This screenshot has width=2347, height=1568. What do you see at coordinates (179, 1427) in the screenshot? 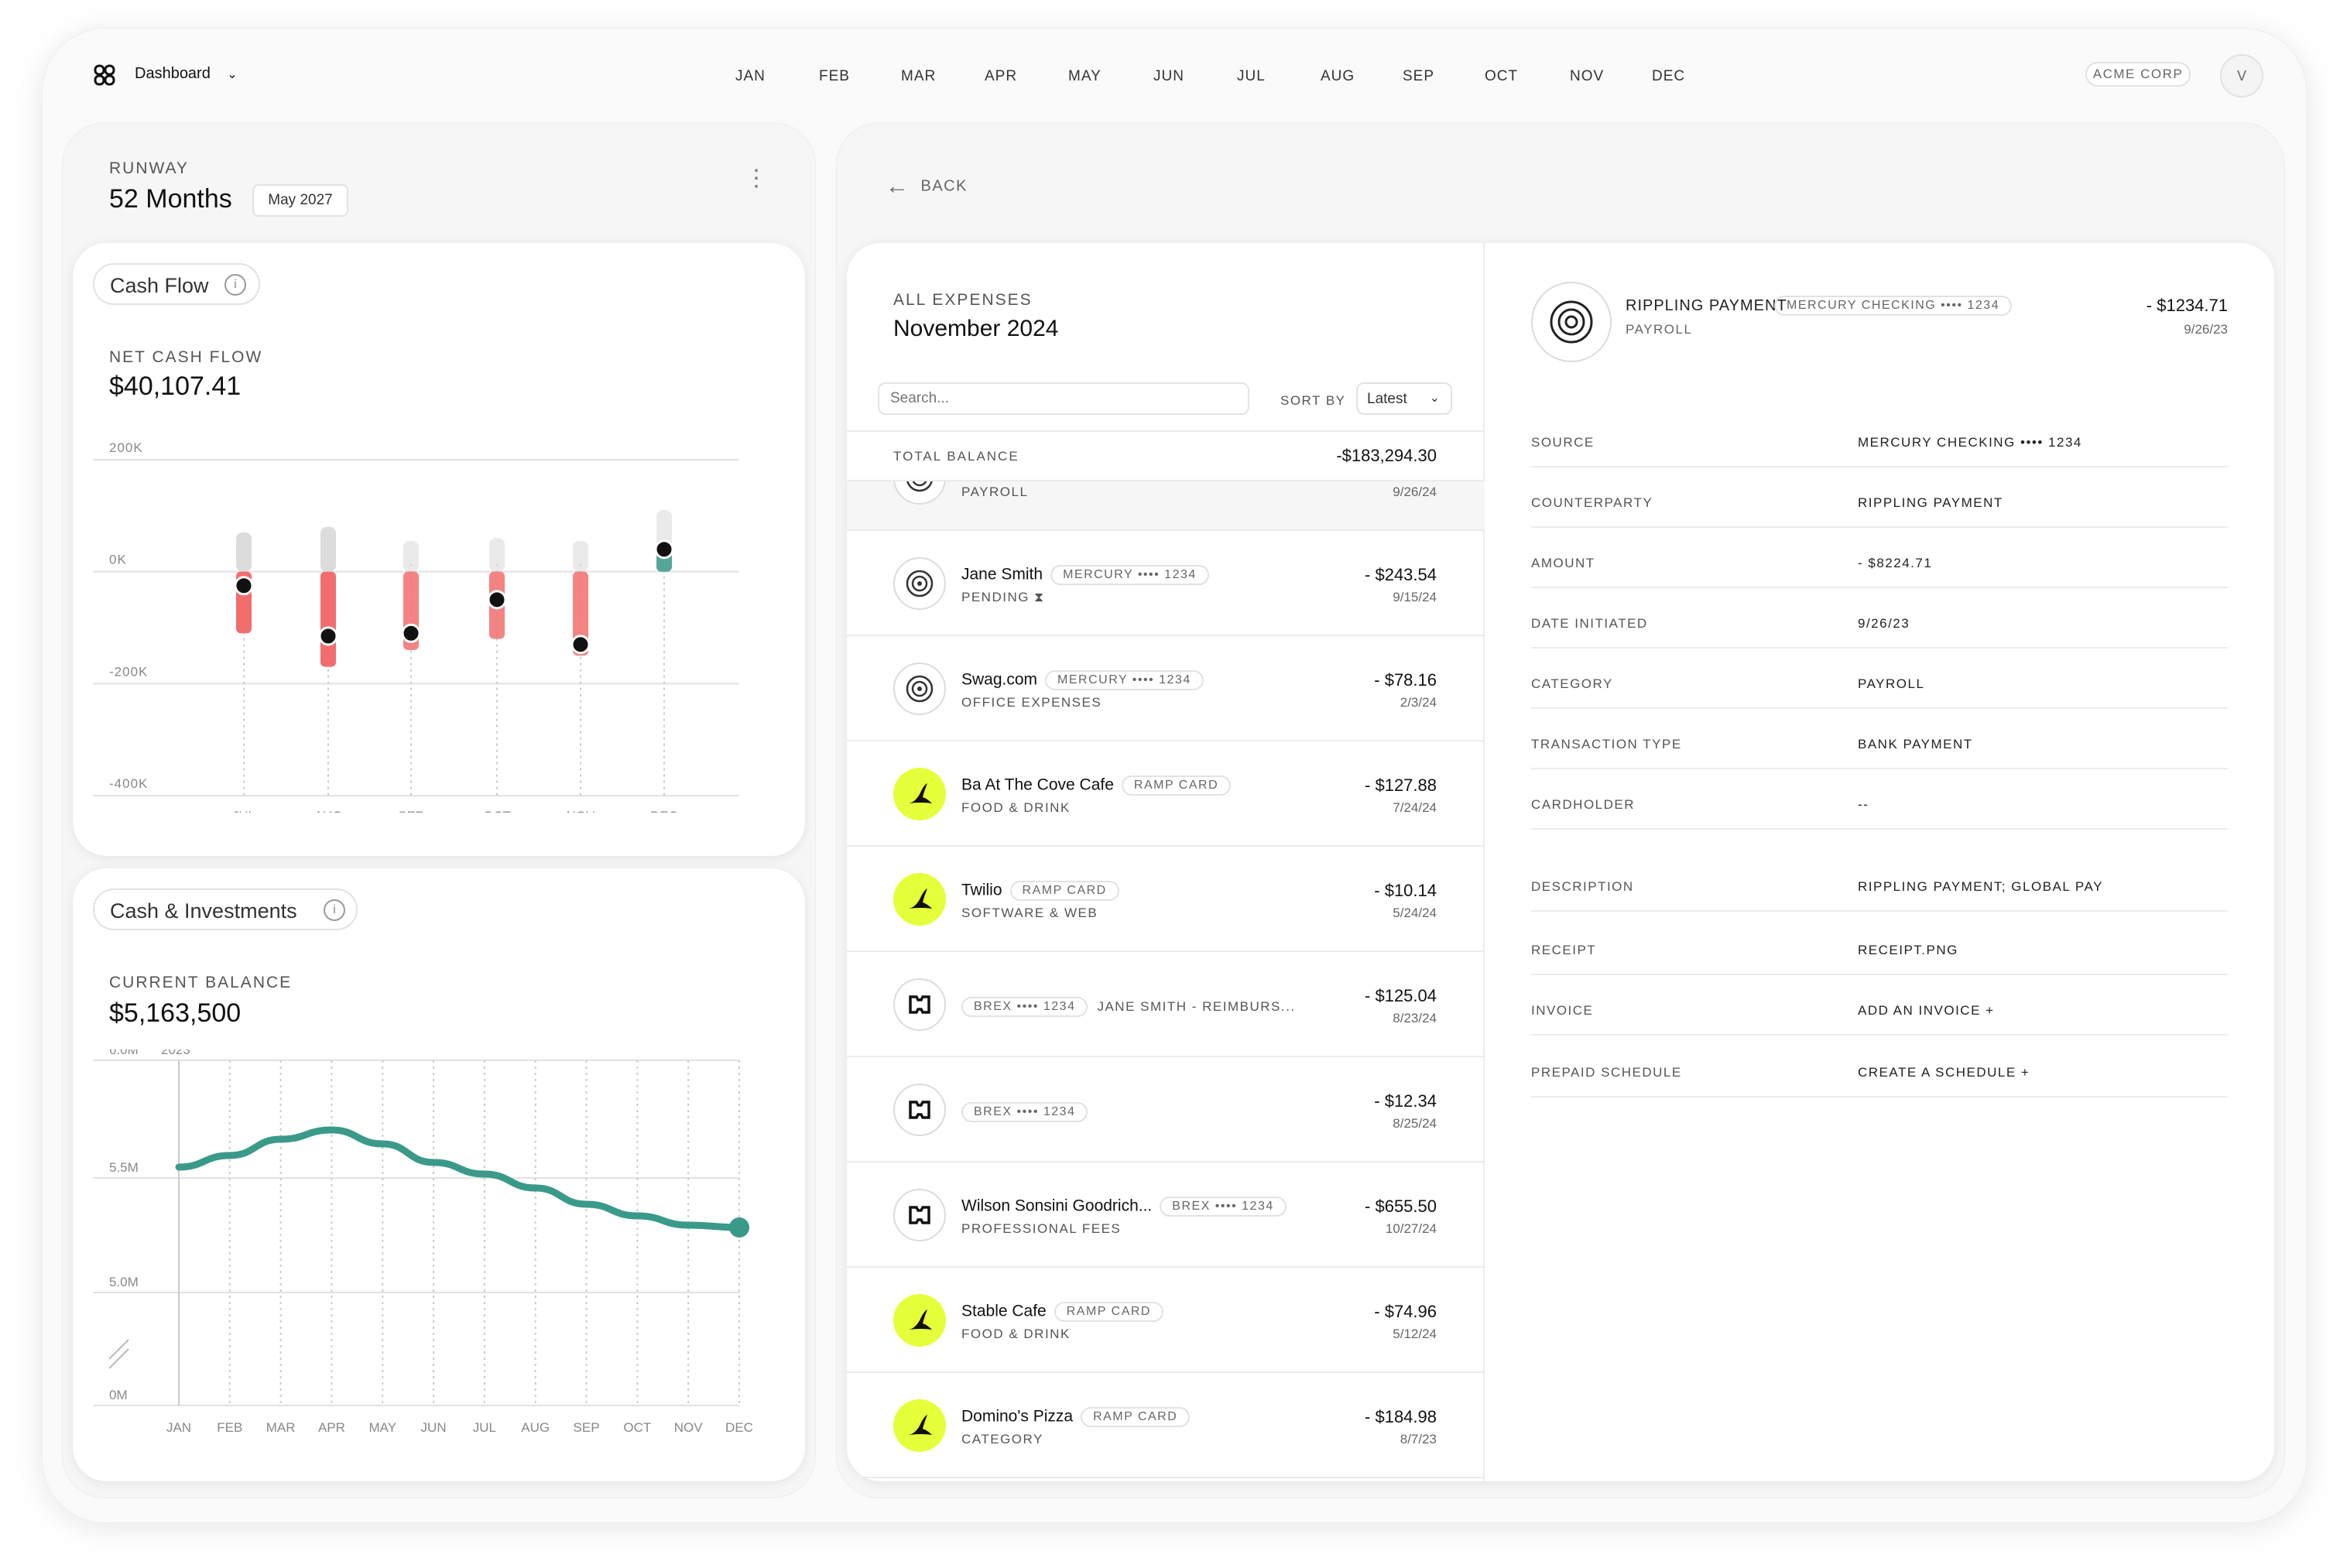
I see `x-tick-label: JAN` at bounding box center [179, 1427].